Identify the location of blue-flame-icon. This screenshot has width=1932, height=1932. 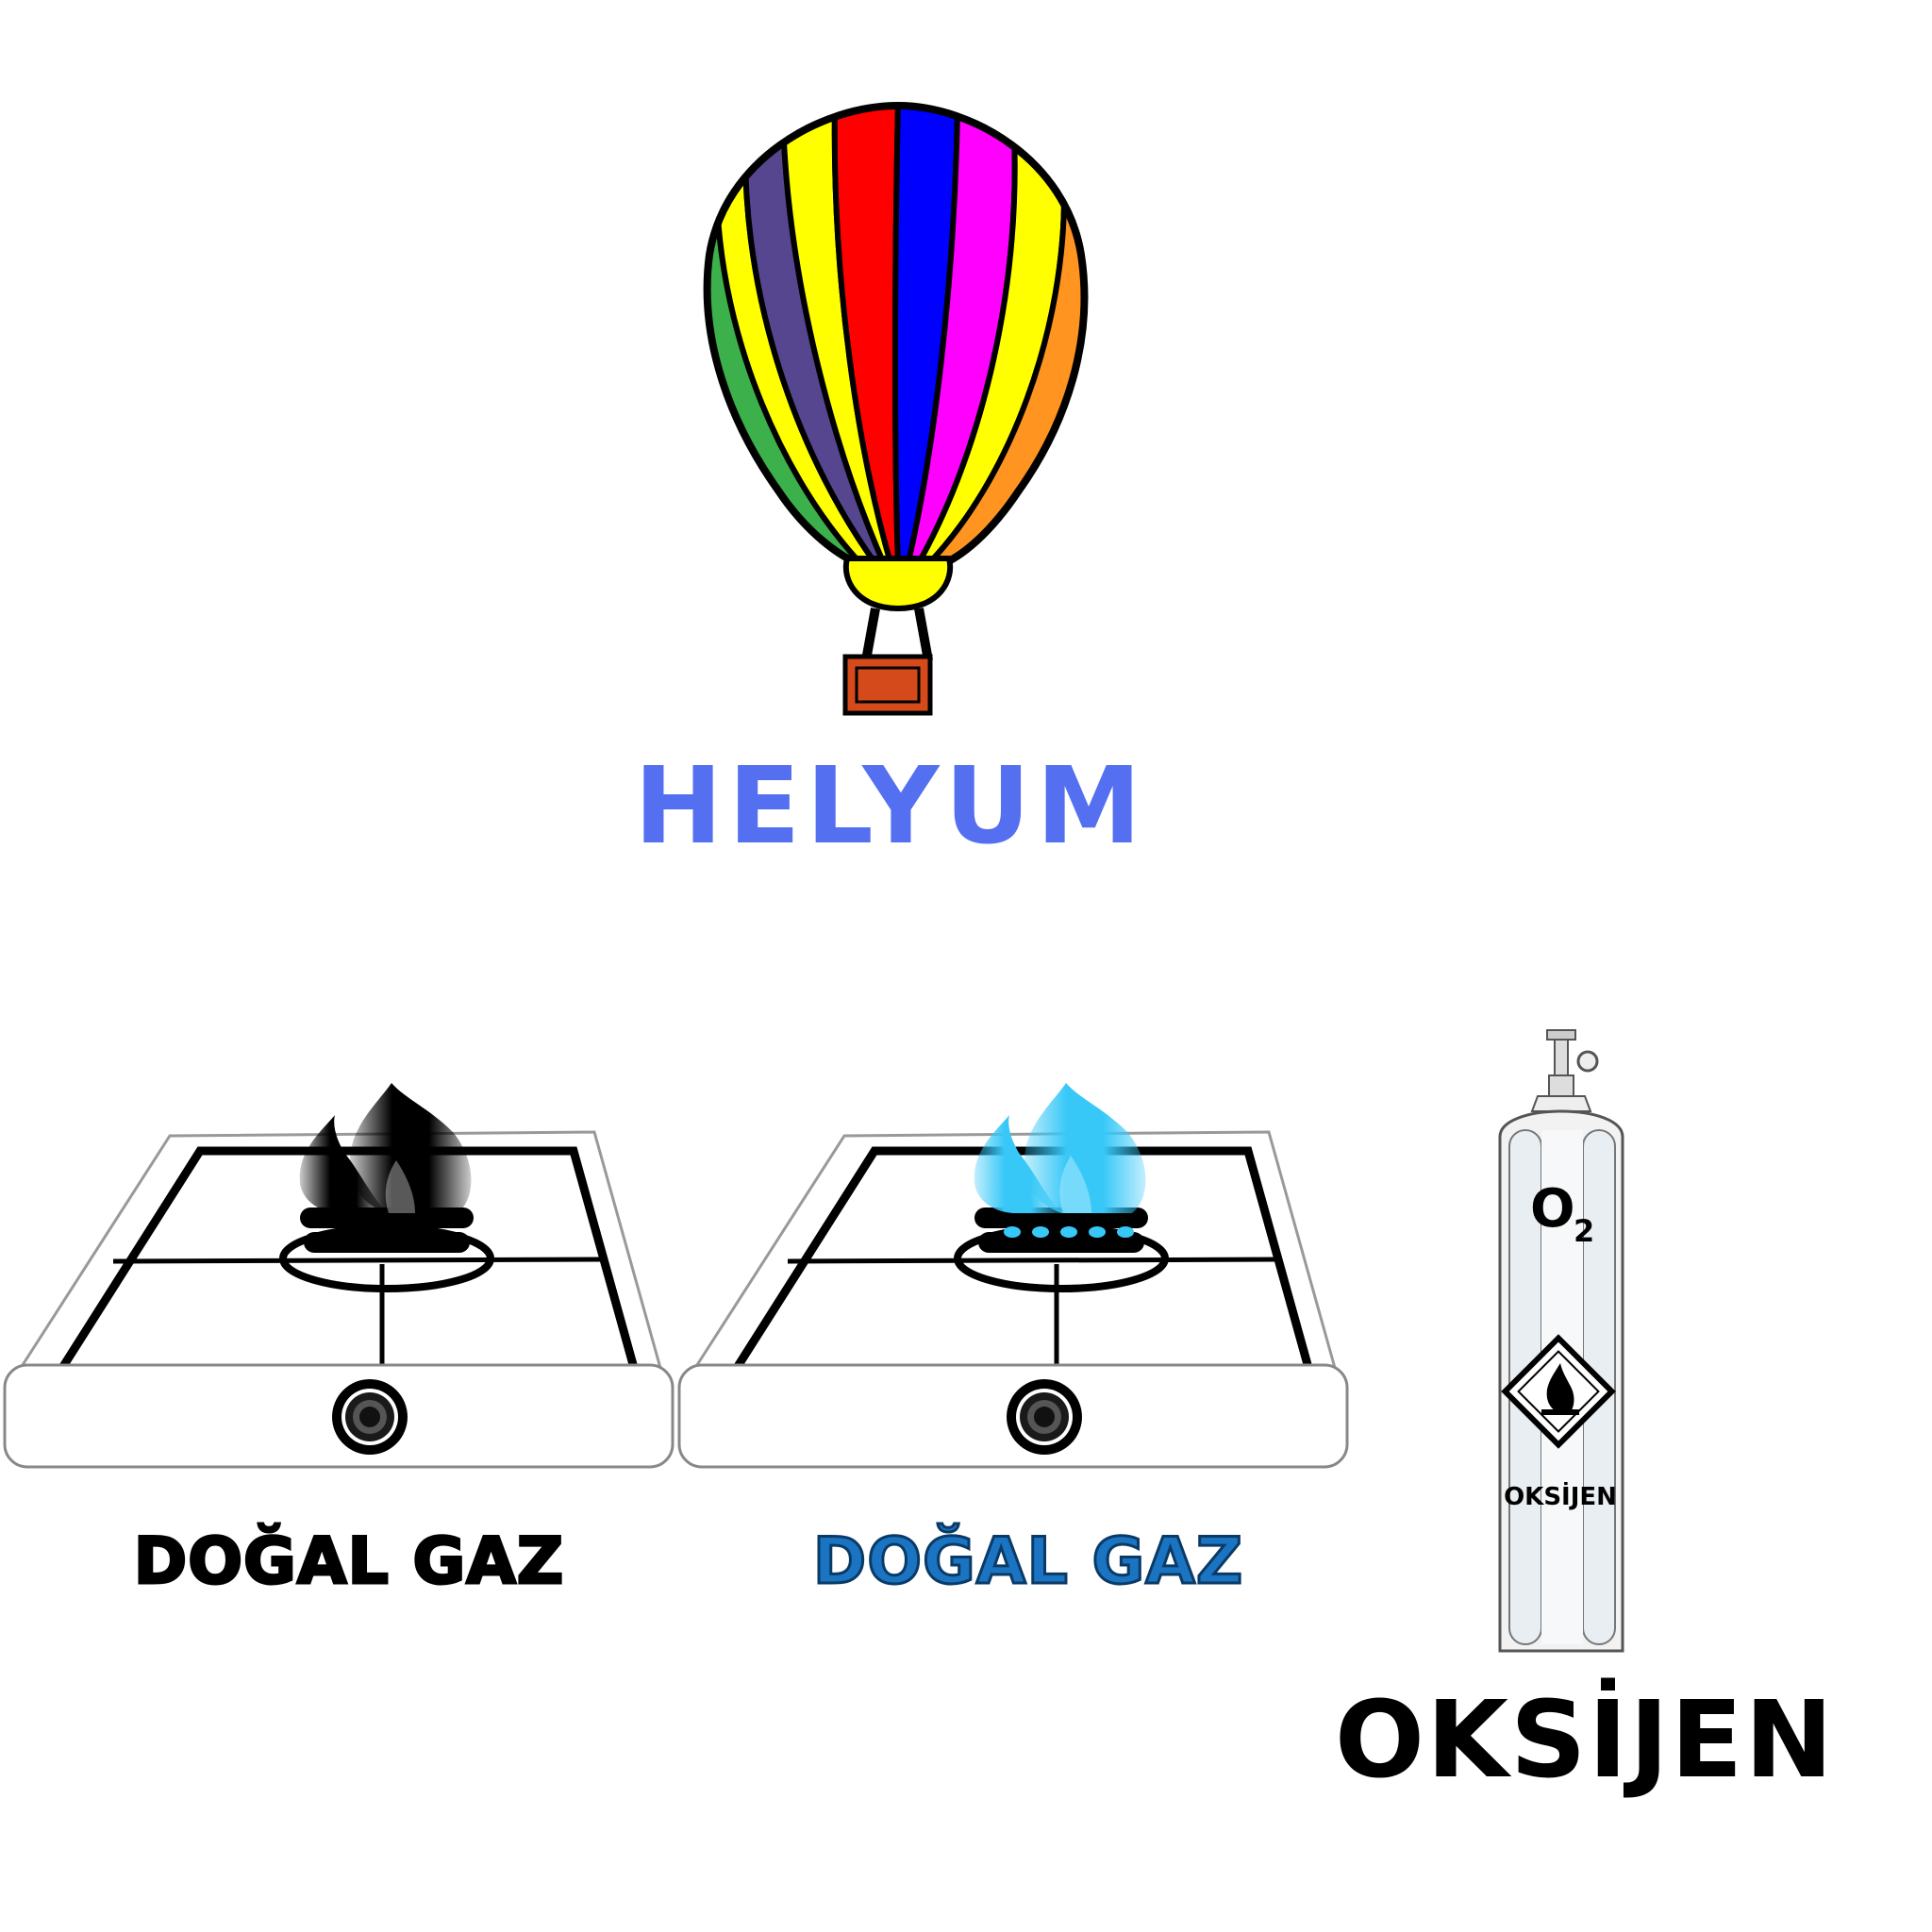
(1060, 1148).